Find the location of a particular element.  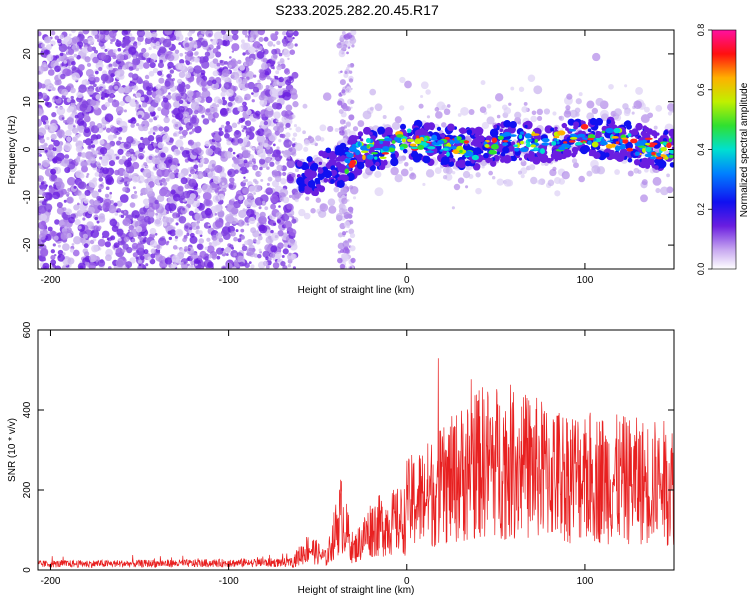

spectrogram-x-tick-label: 0 is located at coordinates (407, 280).